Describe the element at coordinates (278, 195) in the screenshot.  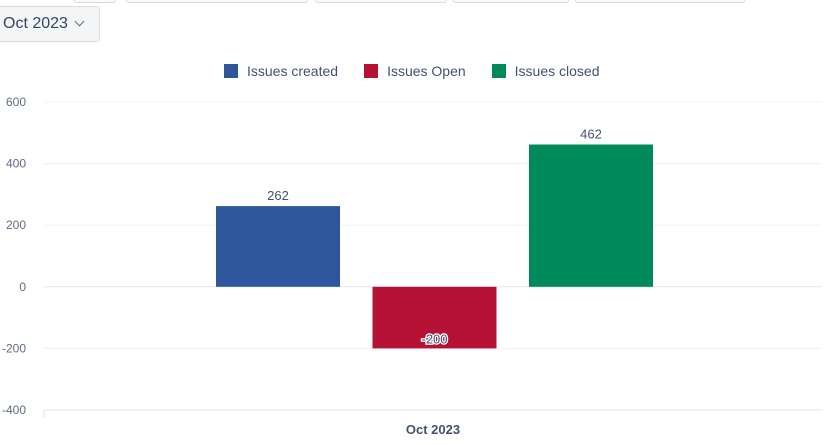
I see `data-label: 262` at that location.